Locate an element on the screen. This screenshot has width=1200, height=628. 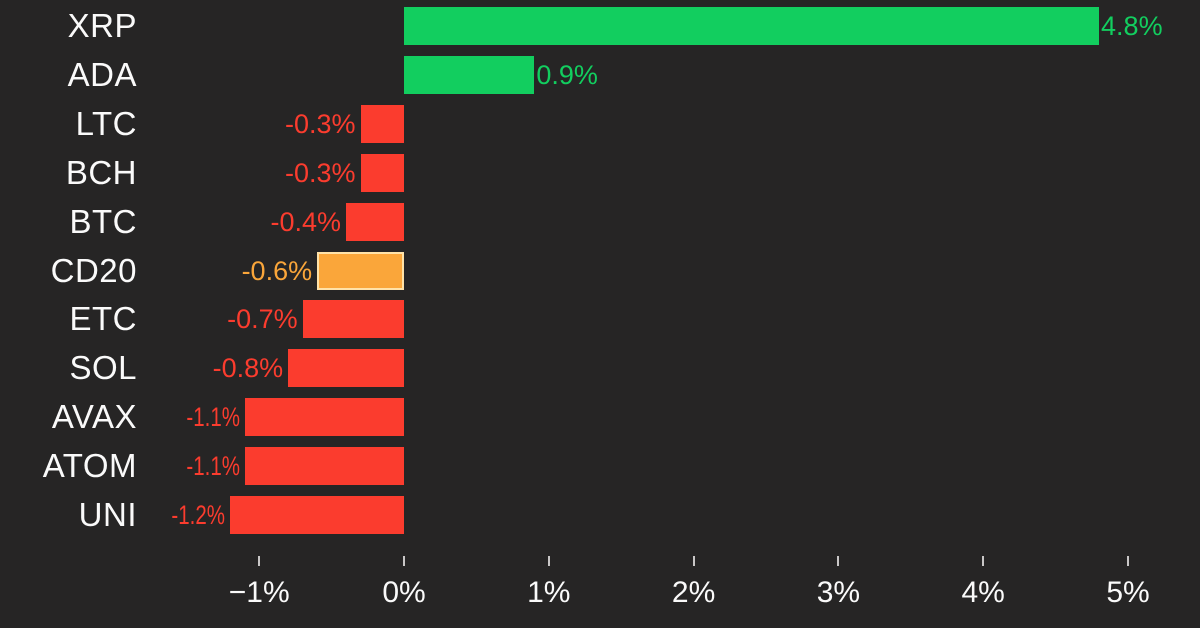
value-label-etc: -0.7% is located at coordinates (262, 319).